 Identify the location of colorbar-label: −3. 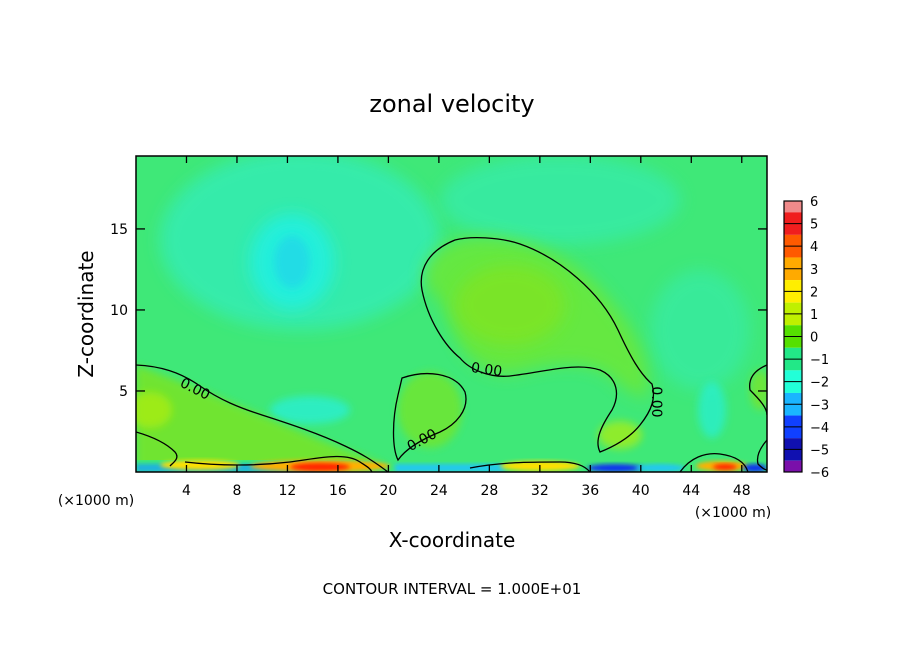
(819, 405).